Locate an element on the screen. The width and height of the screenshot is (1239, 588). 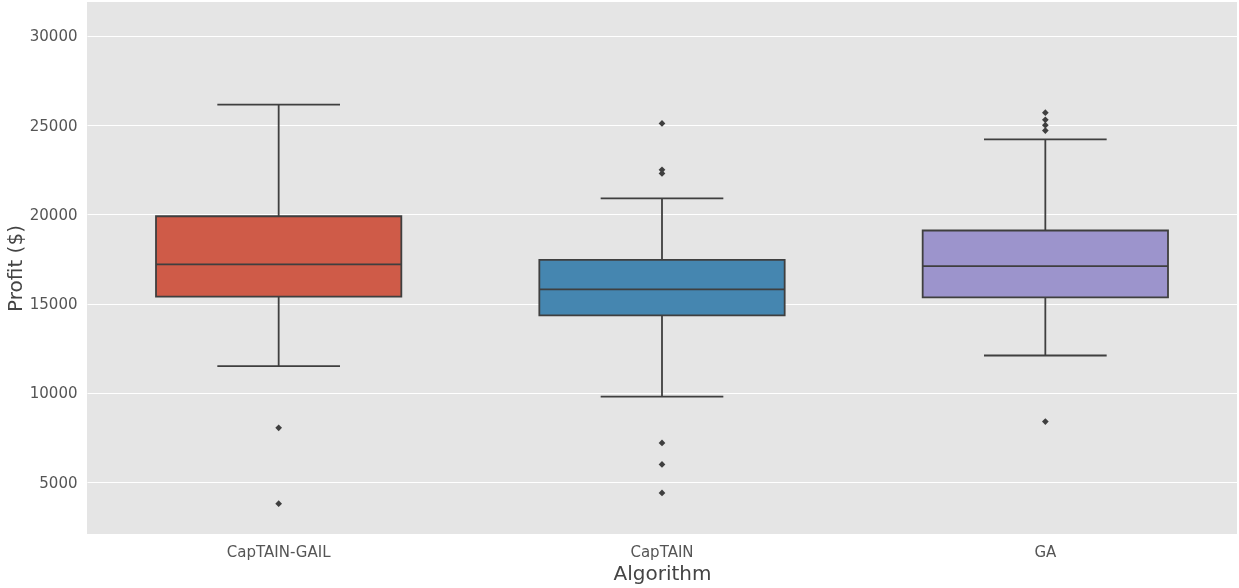
y-tick-label: 15000 is located at coordinates (53, 304).